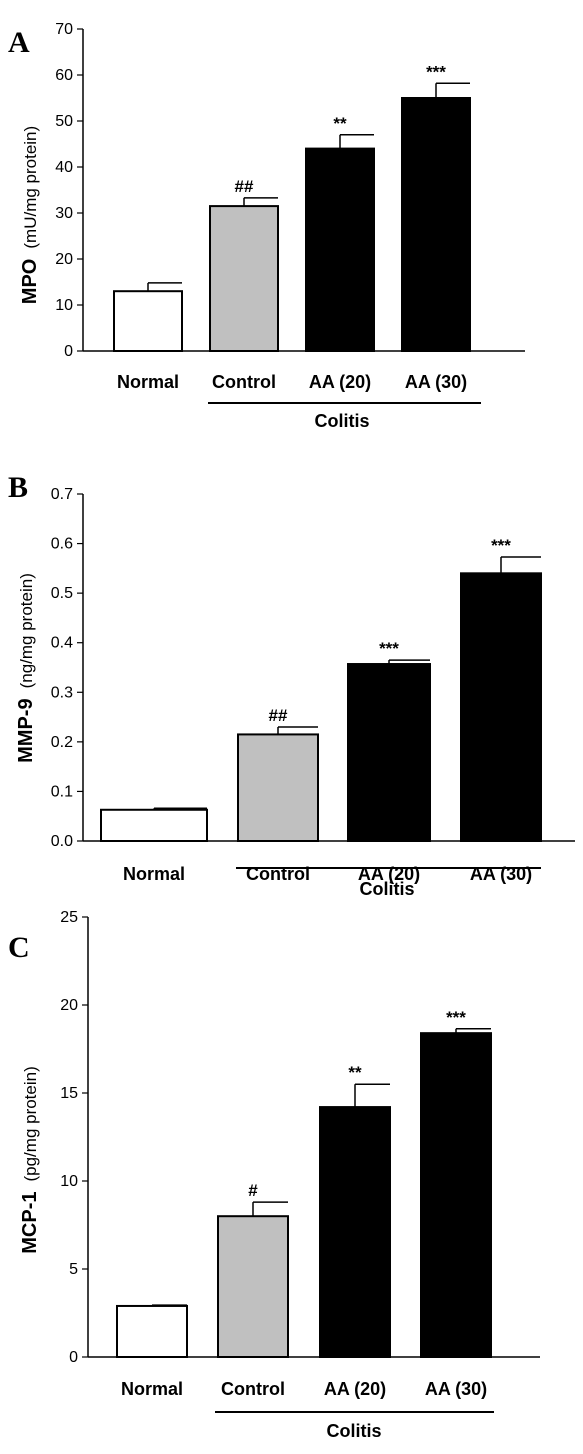  I want to click on y-tick-label: 60, so click(64, 75).